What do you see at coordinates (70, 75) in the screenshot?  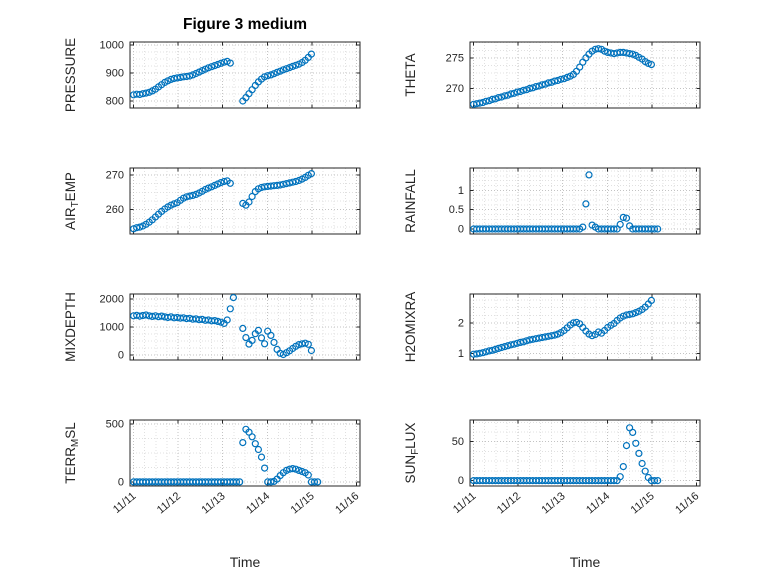 I see `y-axis-label: PRESSURE` at bounding box center [70, 75].